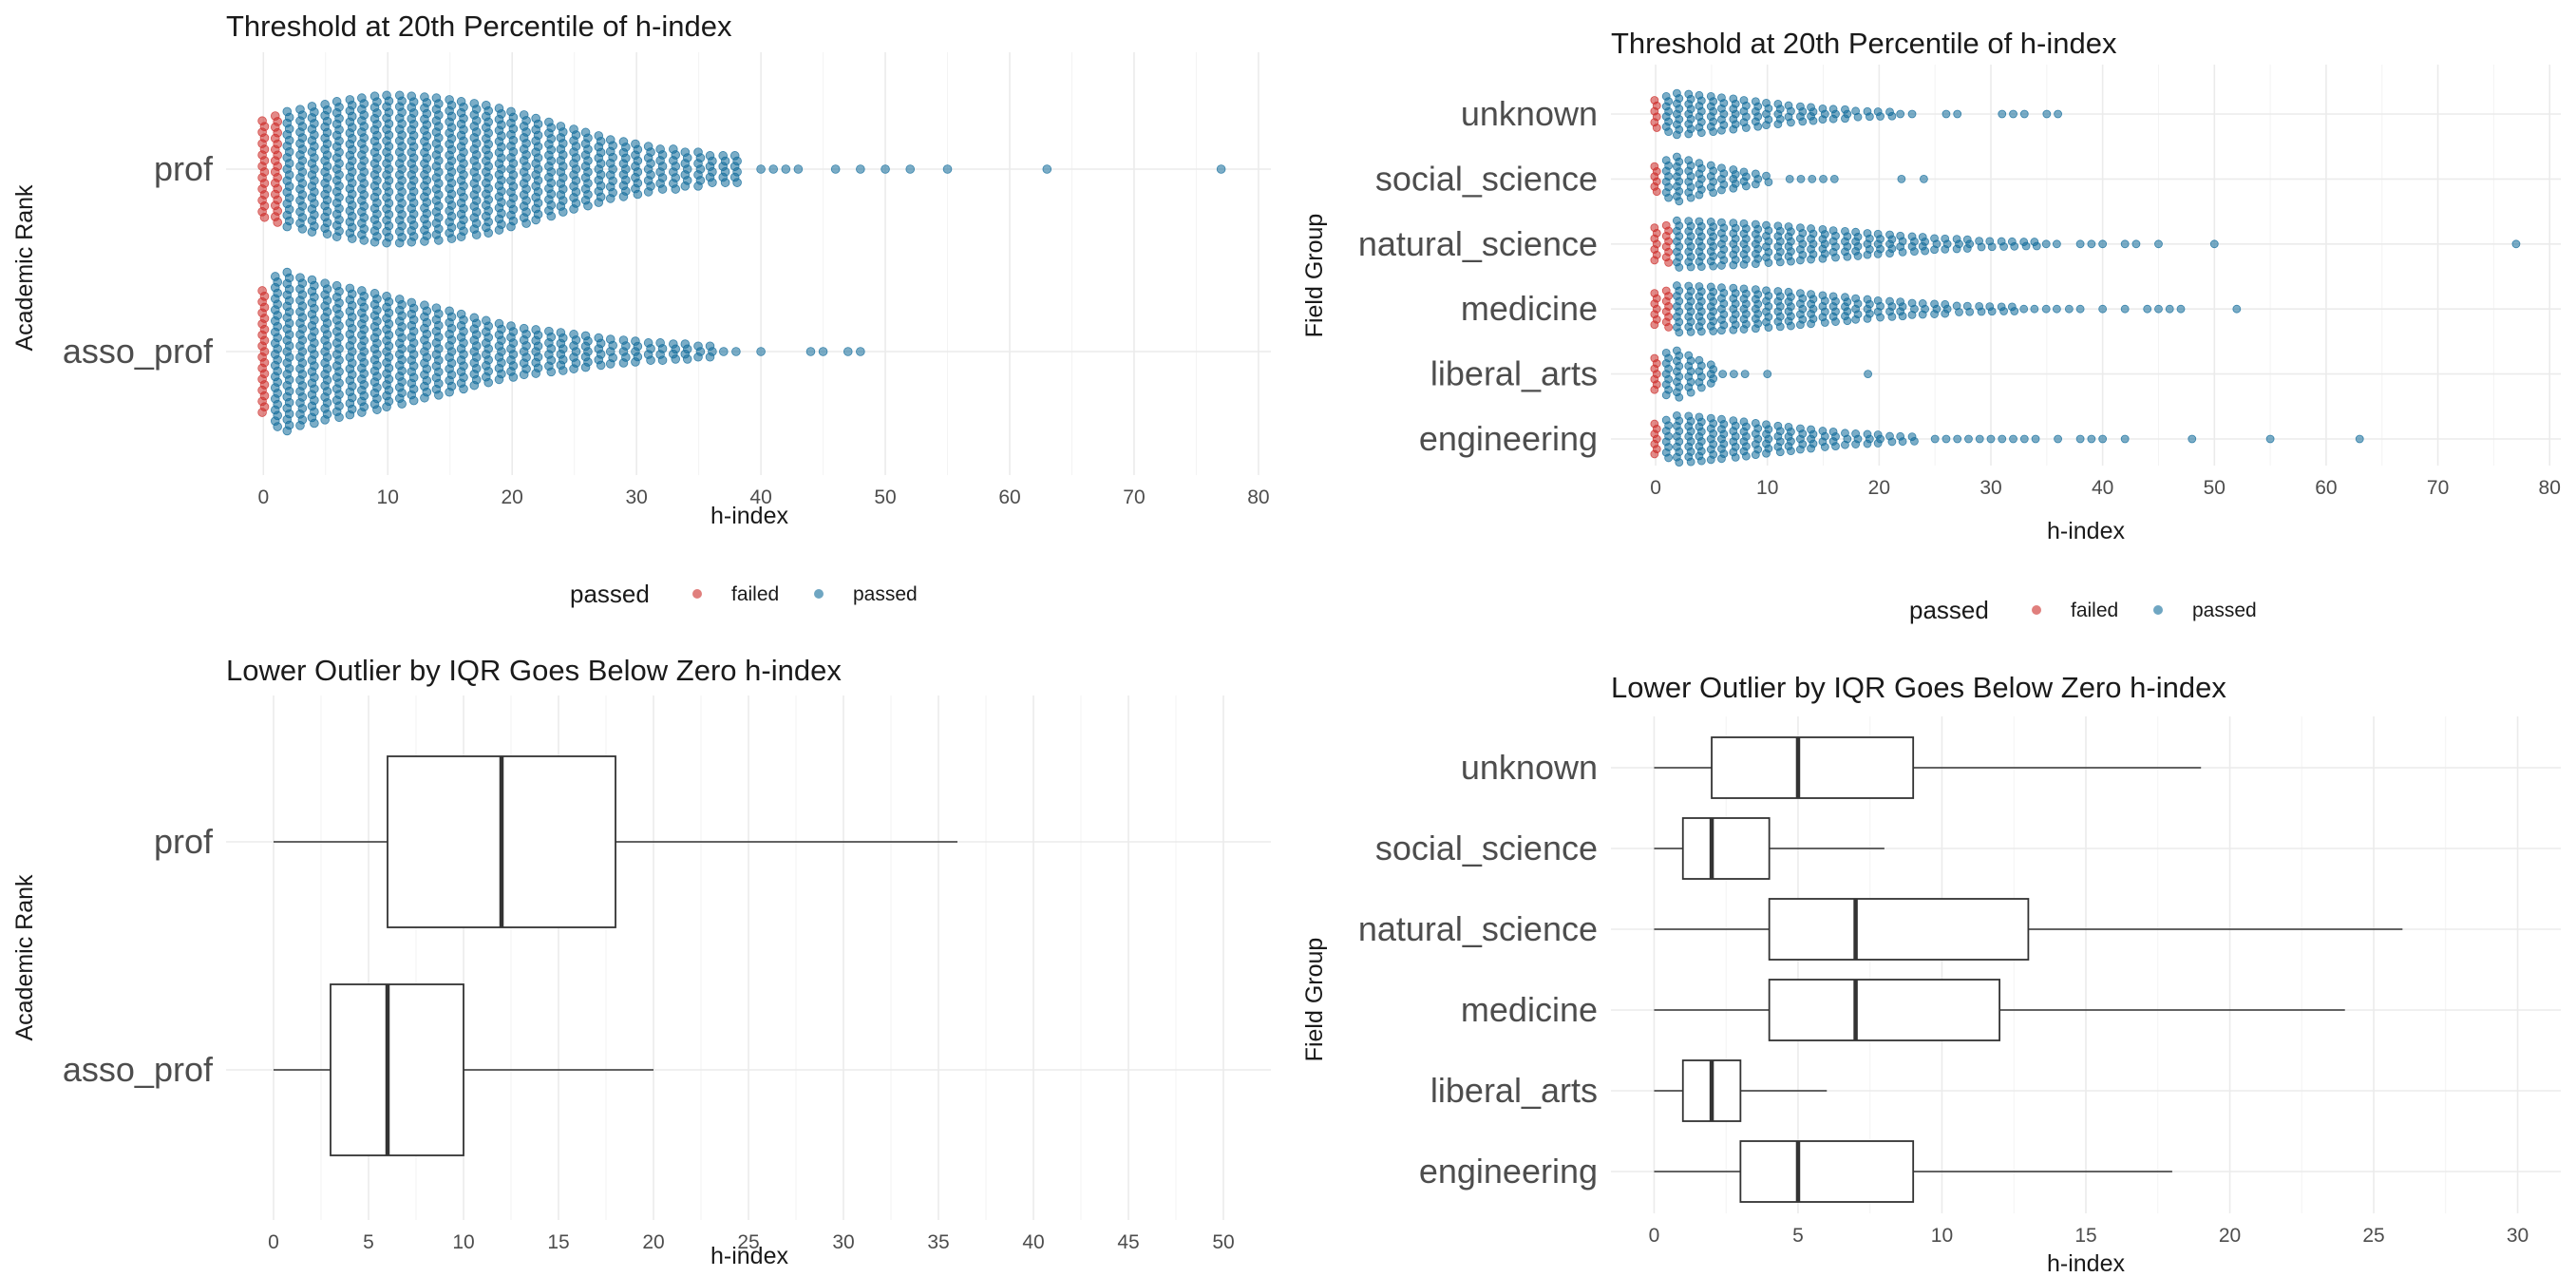 The image size is (2576, 1277). I want to click on y-tick-label: social_science, so click(1486, 848).